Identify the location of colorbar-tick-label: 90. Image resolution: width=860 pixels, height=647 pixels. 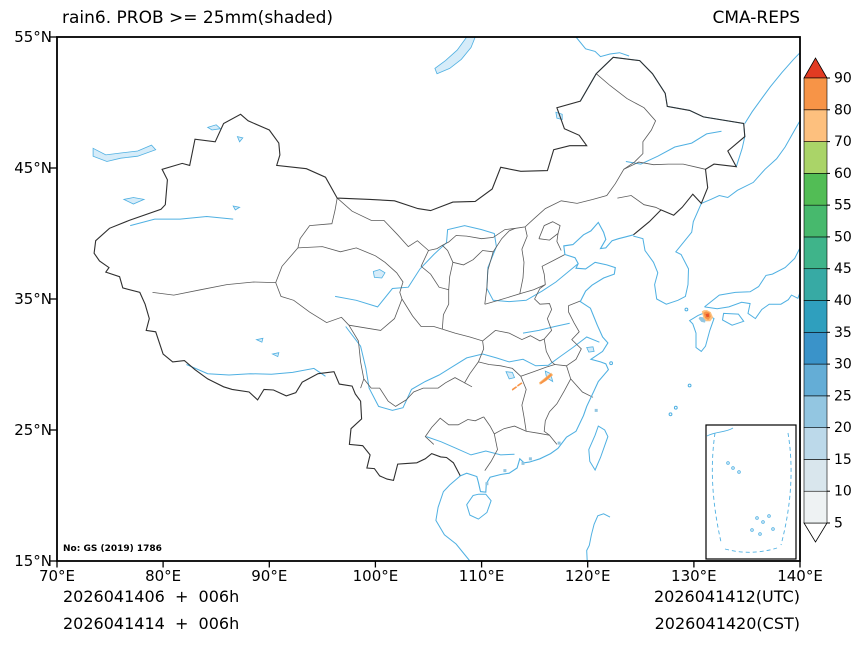
(843, 79).